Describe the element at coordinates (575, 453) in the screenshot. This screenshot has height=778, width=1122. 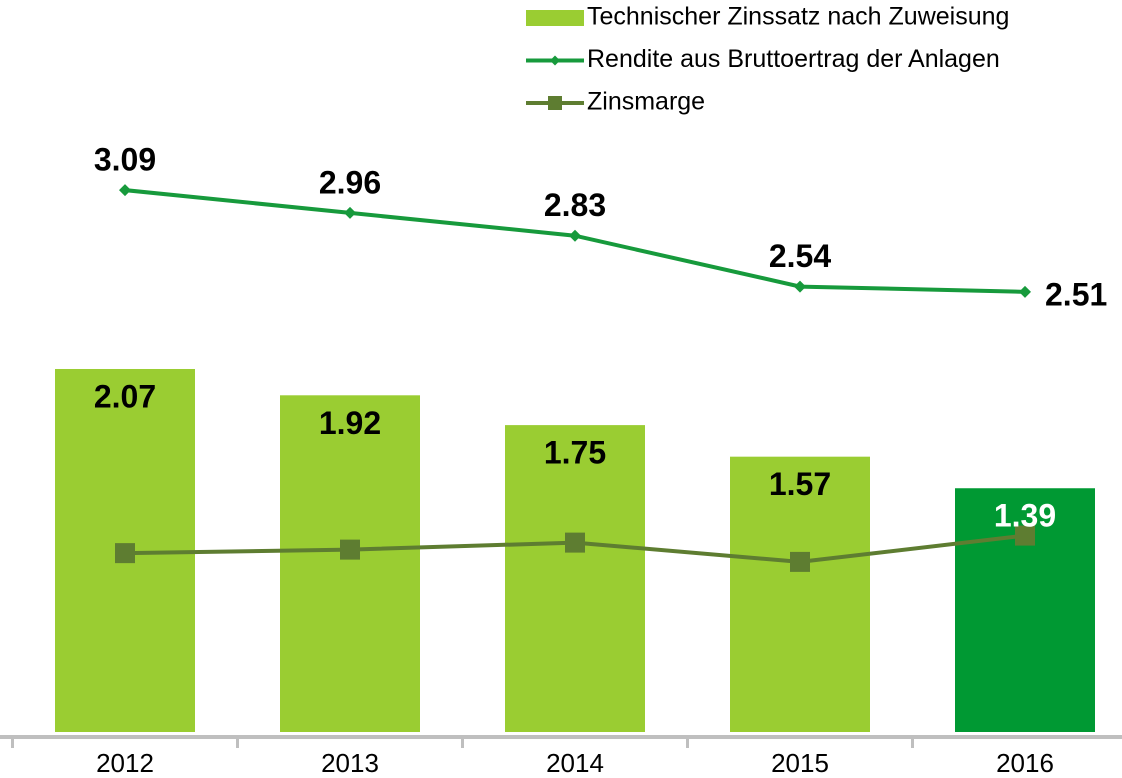
I see `data-label: 1.75` at that location.